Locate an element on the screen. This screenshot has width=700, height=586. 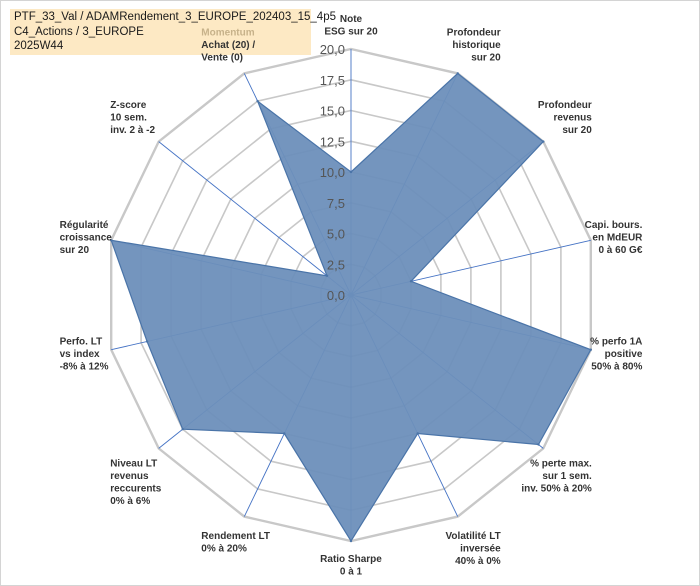
radial-tick-label: 10,0 is located at coordinates (332, 172).